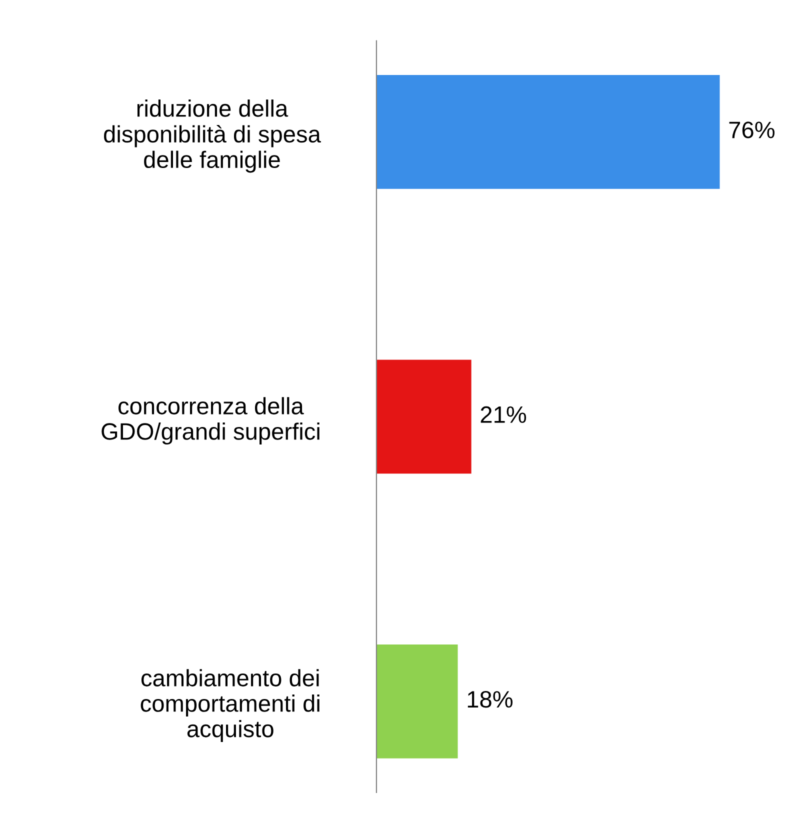 This screenshot has width=801, height=817. Describe the element at coordinates (490, 699) in the screenshot. I see `data-label: 18%` at that location.